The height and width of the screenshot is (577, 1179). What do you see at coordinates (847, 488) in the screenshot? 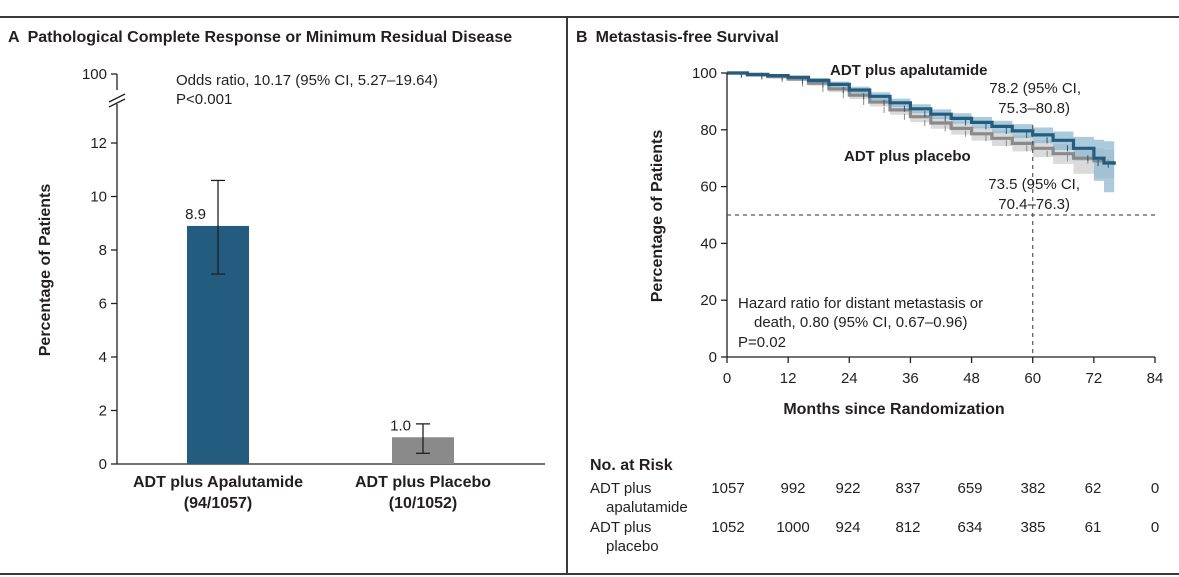
I see `risk-count-cell: 922` at bounding box center [847, 488].